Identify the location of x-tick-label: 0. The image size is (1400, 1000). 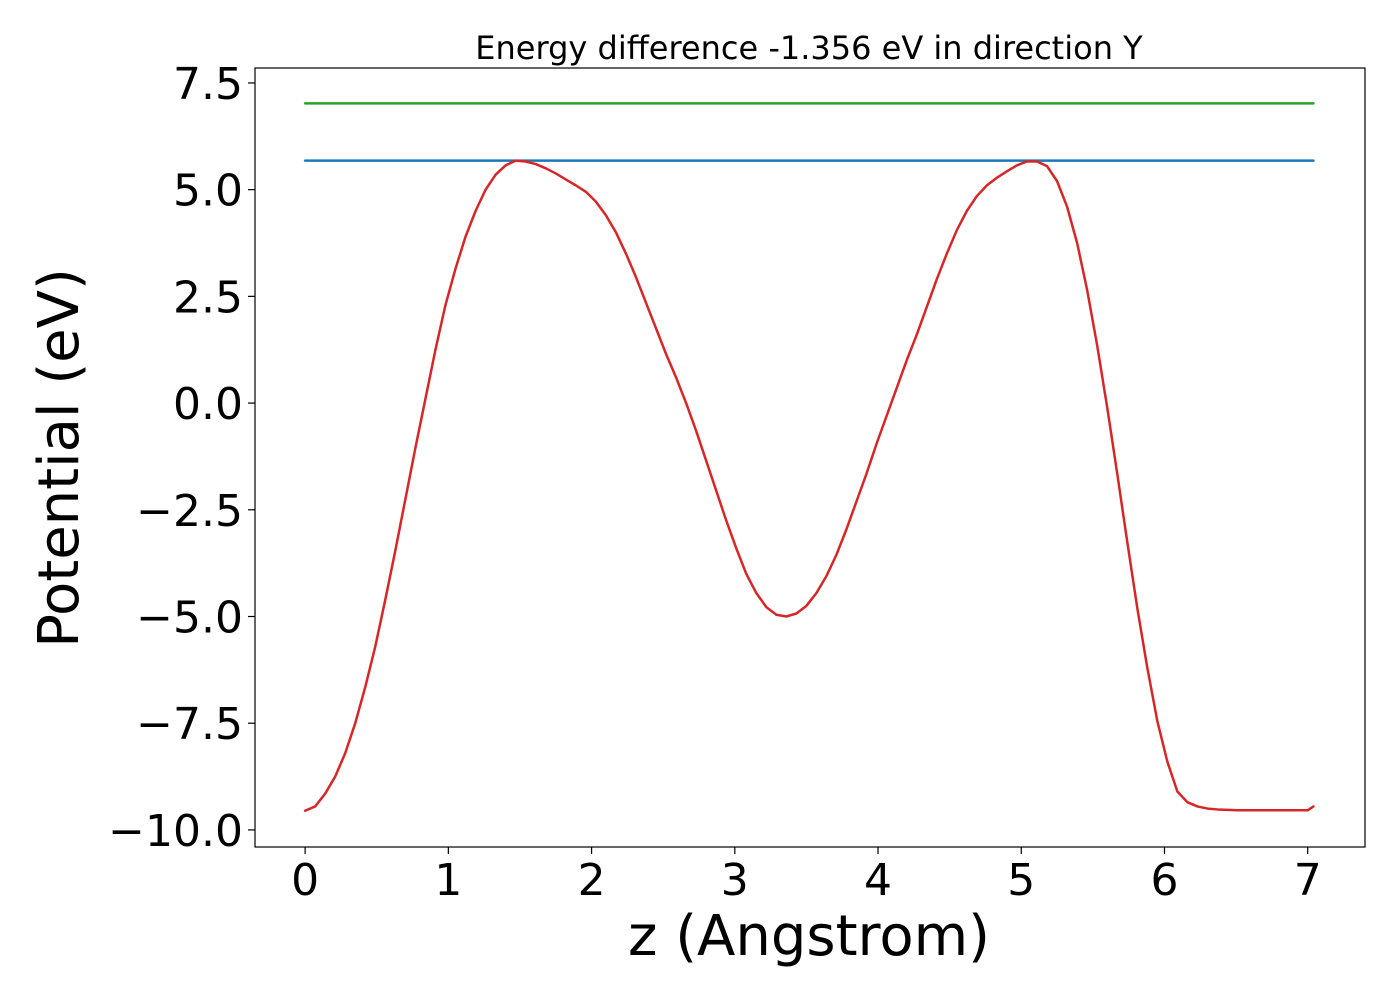
(305, 880).